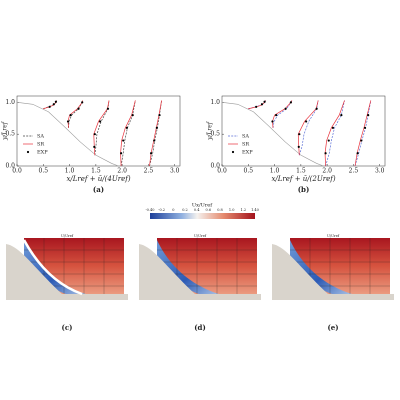 The image size is (400, 400). I want to click on panel-caption: (c), so click(67, 327).